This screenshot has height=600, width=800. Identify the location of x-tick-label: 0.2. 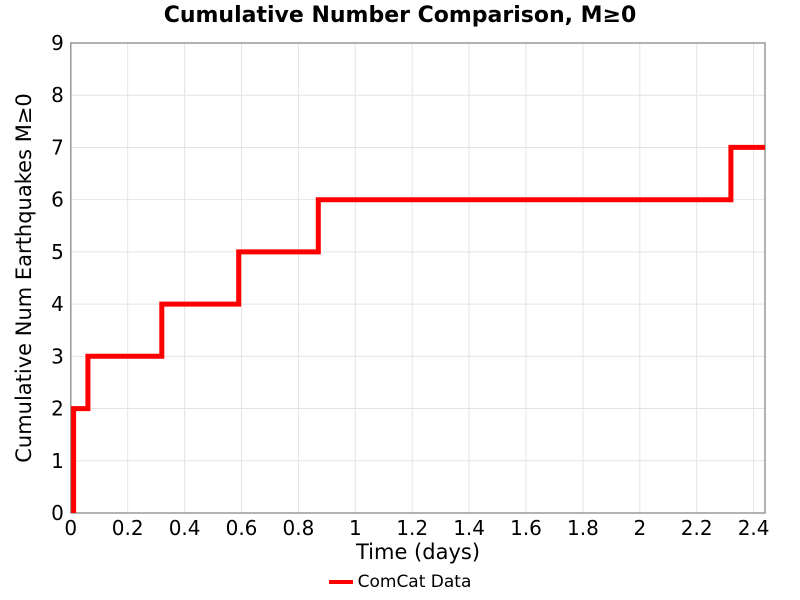
(128, 528).